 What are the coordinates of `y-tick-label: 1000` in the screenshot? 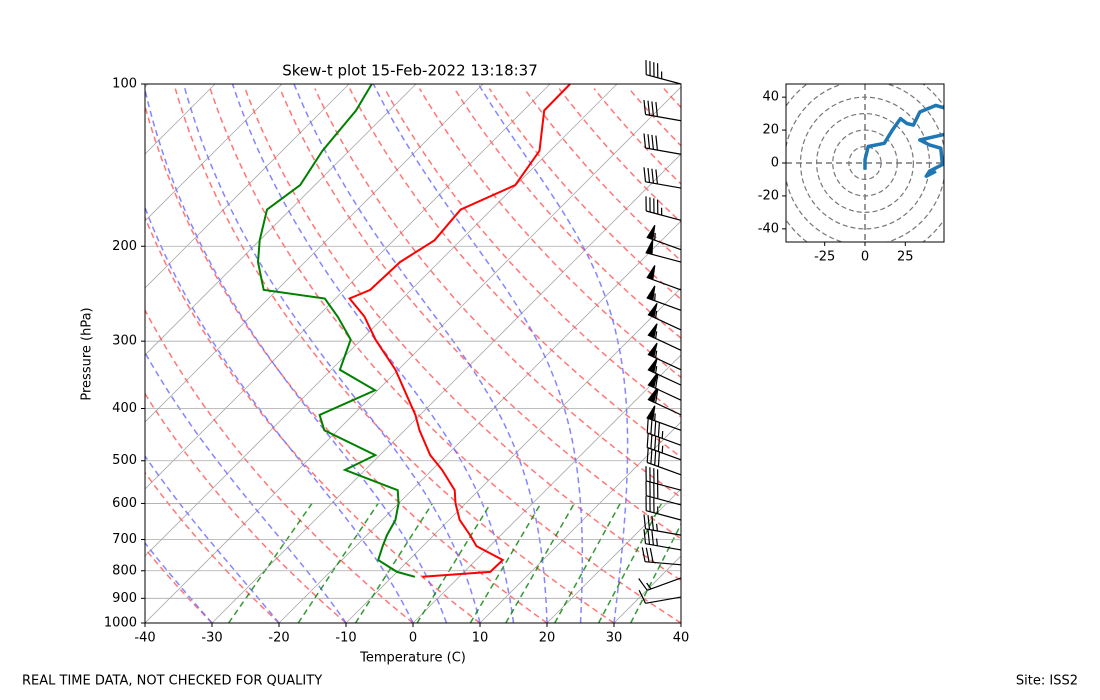 It's located at (120, 623).